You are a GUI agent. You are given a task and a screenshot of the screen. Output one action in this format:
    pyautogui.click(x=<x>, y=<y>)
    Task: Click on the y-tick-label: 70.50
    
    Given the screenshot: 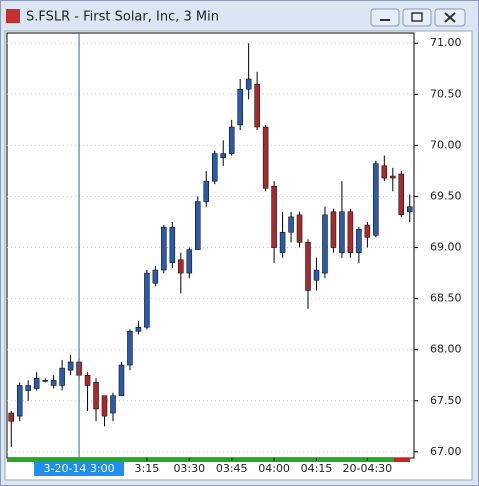 What is the action you would take?
    pyautogui.click(x=446, y=93)
    